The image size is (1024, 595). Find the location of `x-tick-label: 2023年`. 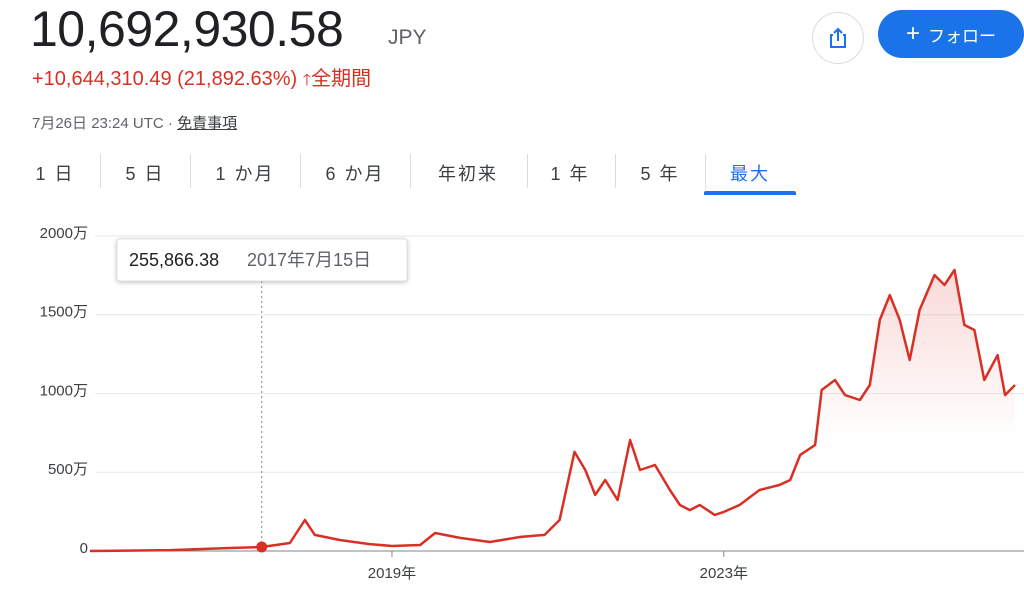

x-tick-label: 2023年 is located at coordinates (724, 573).